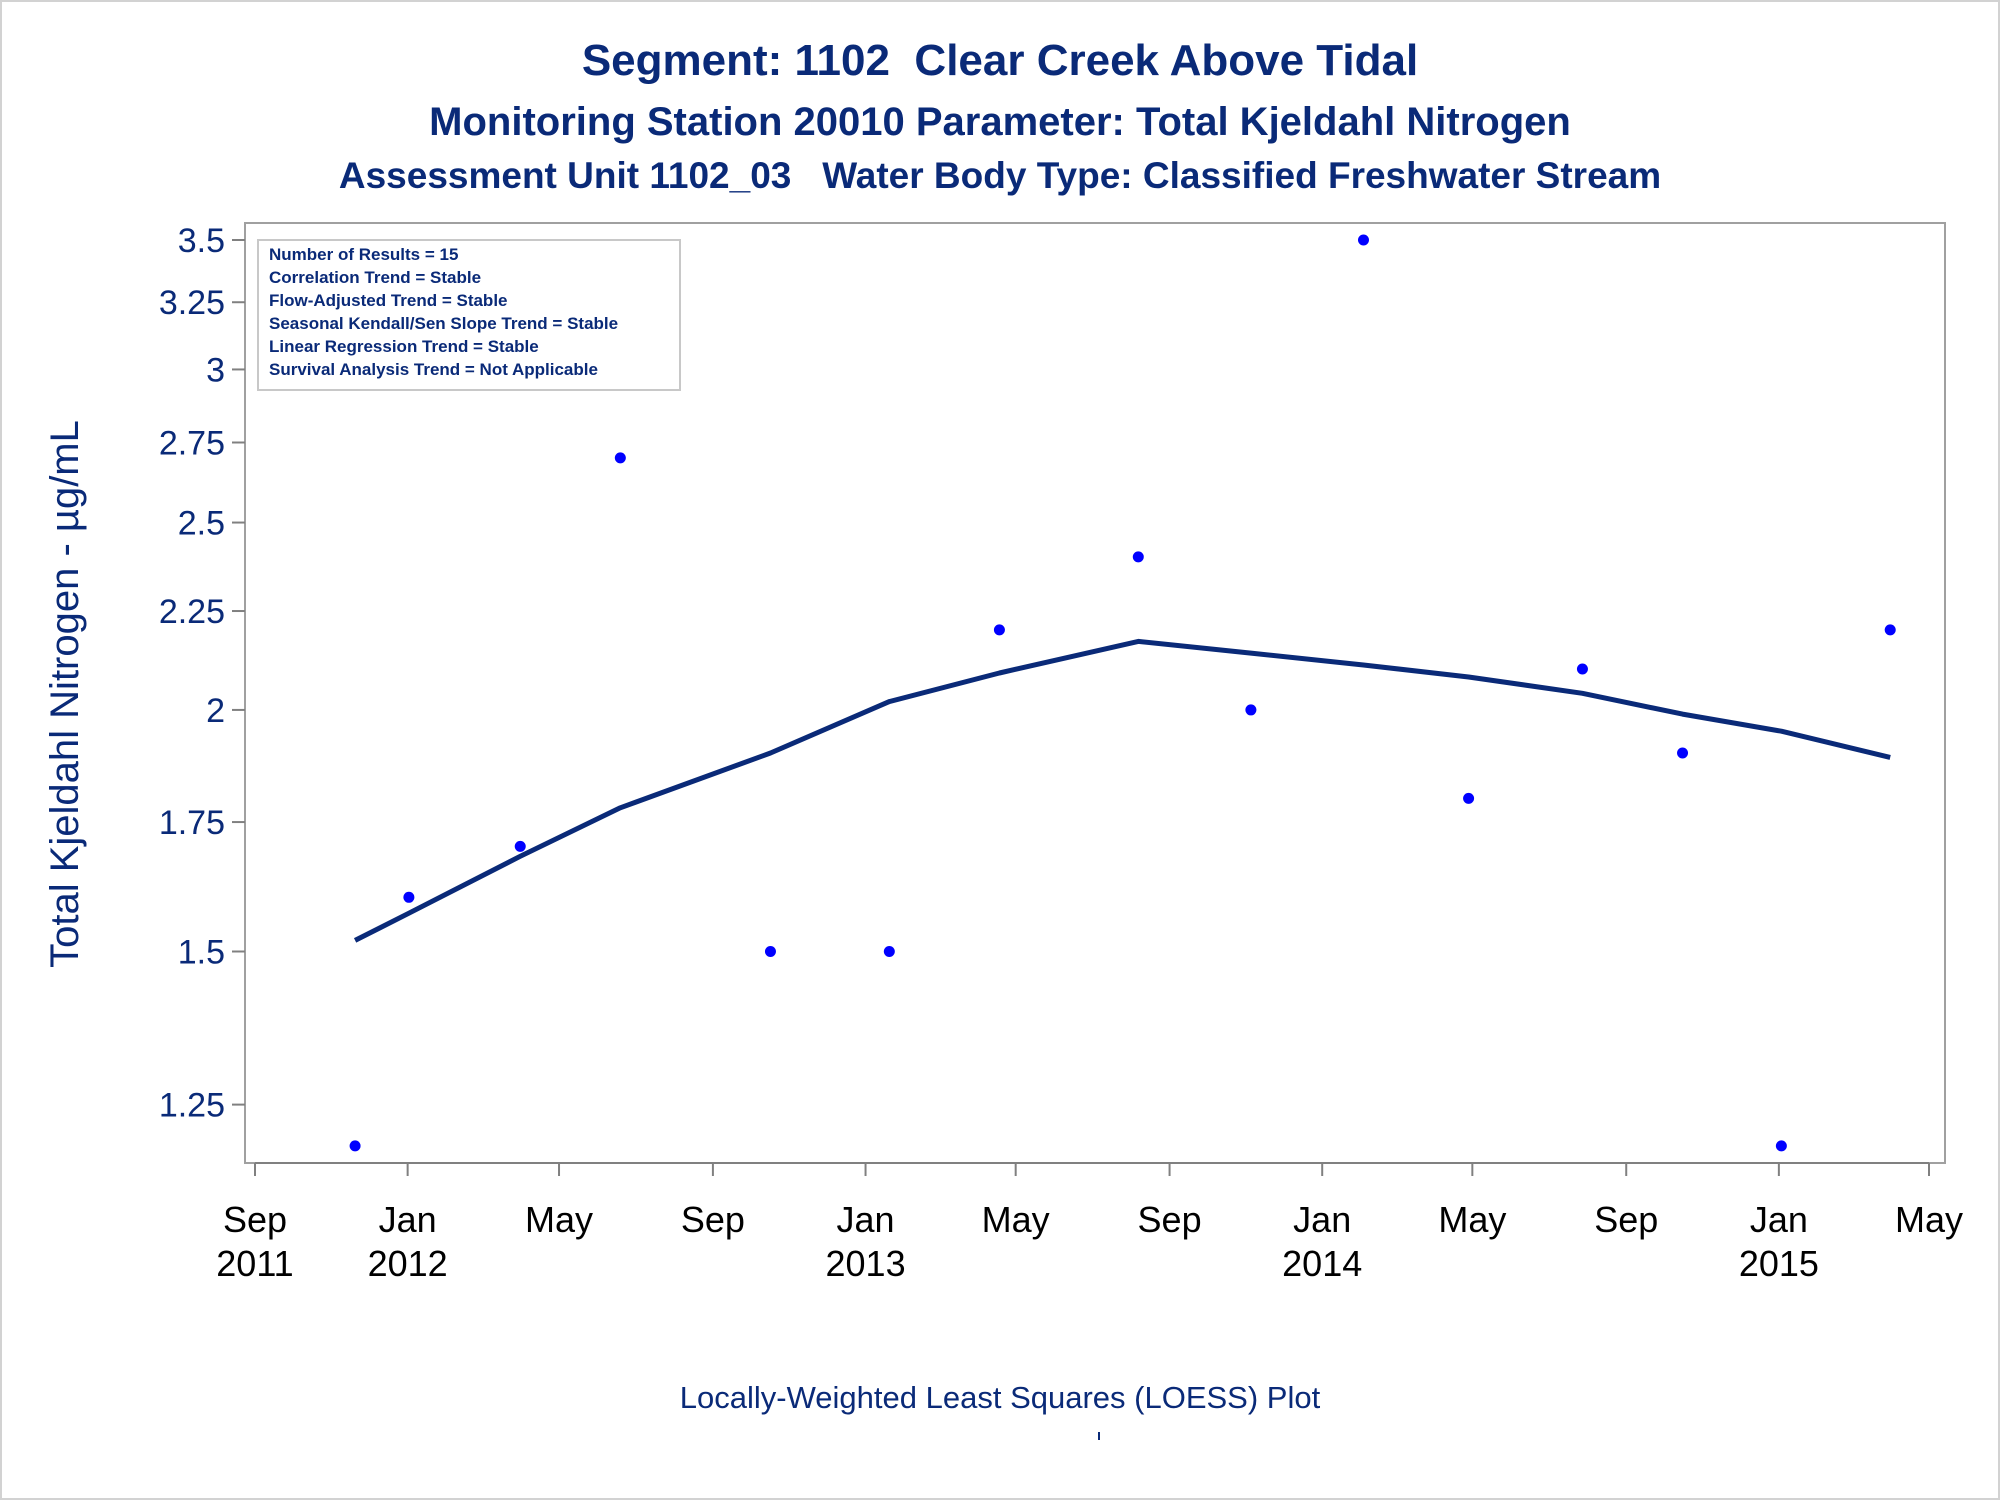  What do you see at coordinates (65, 694) in the screenshot?
I see `y-axis-label: Total Kjeldahl Nitrogen - µg/mL` at bounding box center [65, 694].